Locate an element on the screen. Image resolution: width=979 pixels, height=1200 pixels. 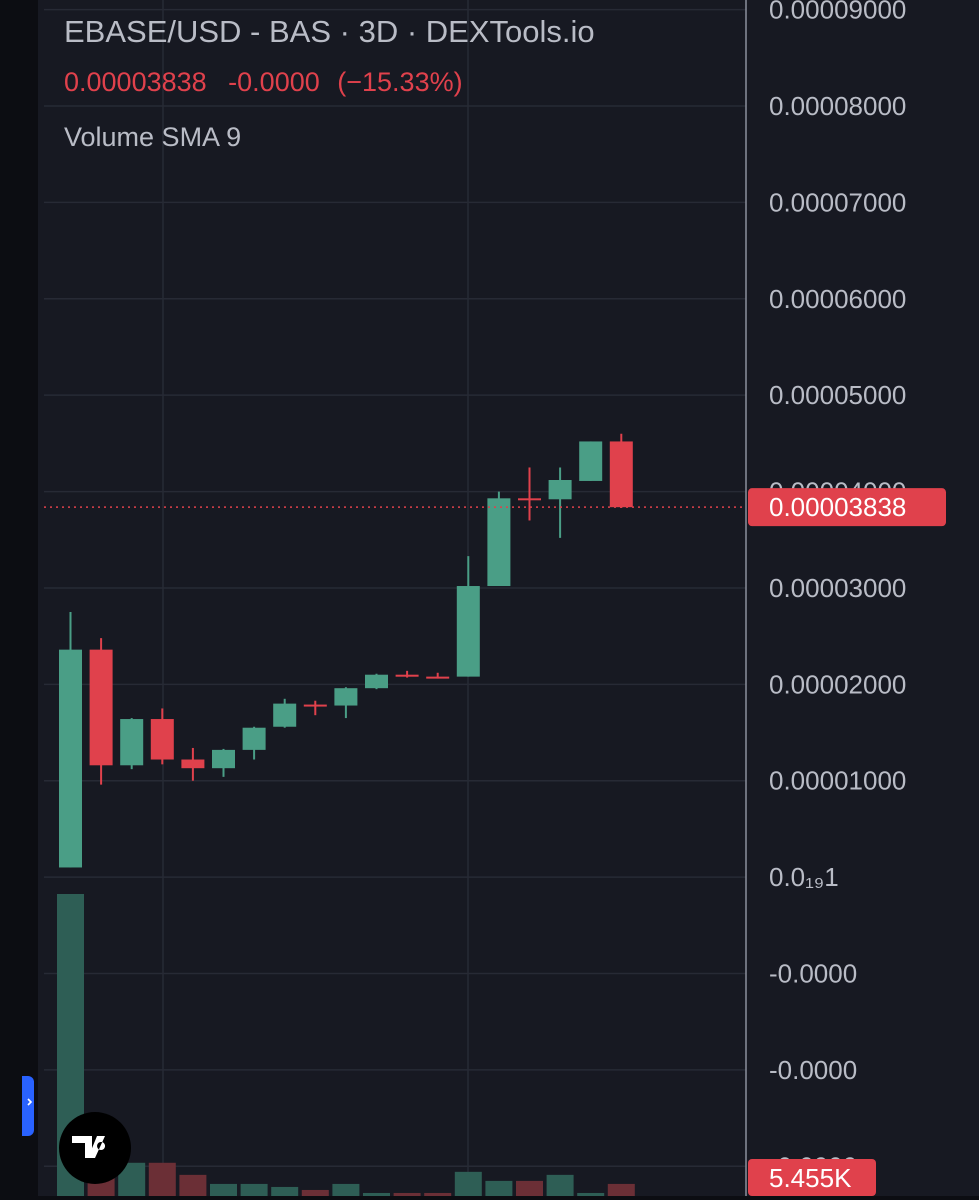
price-tick-label: 0.00006000 is located at coordinates (837, 299).